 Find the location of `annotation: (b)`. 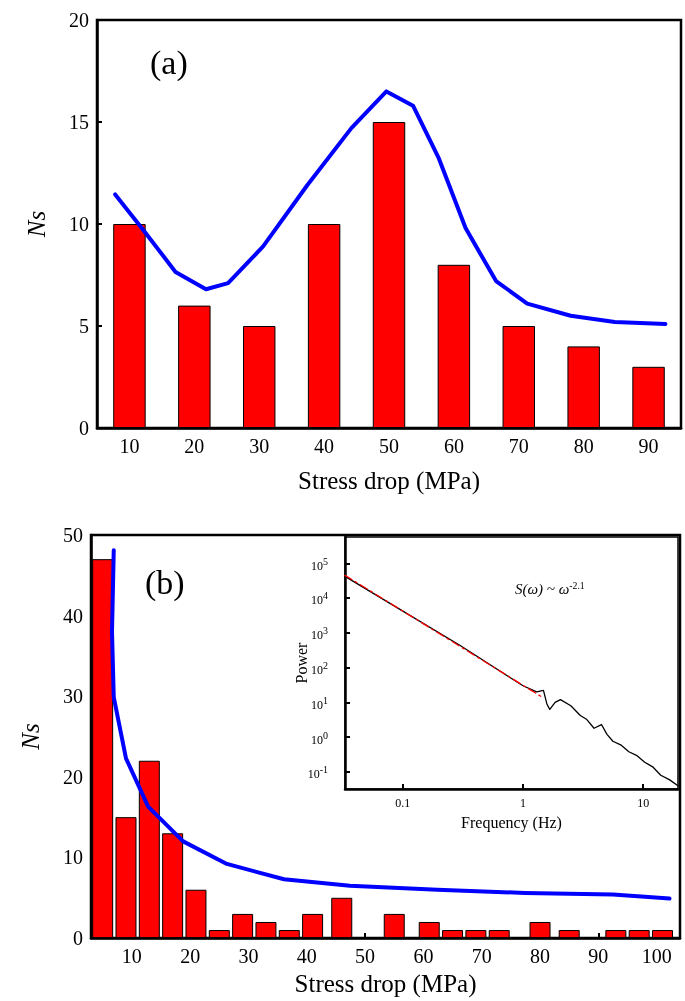

annotation: (b) is located at coordinates (165, 582).